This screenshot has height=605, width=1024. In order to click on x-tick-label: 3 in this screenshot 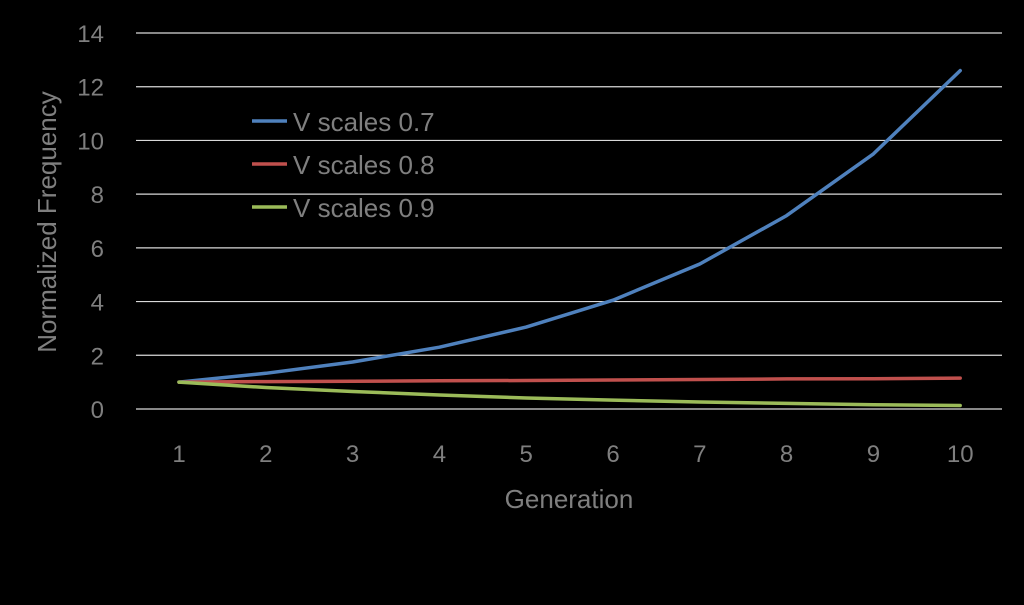, I will do `click(352, 454)`.